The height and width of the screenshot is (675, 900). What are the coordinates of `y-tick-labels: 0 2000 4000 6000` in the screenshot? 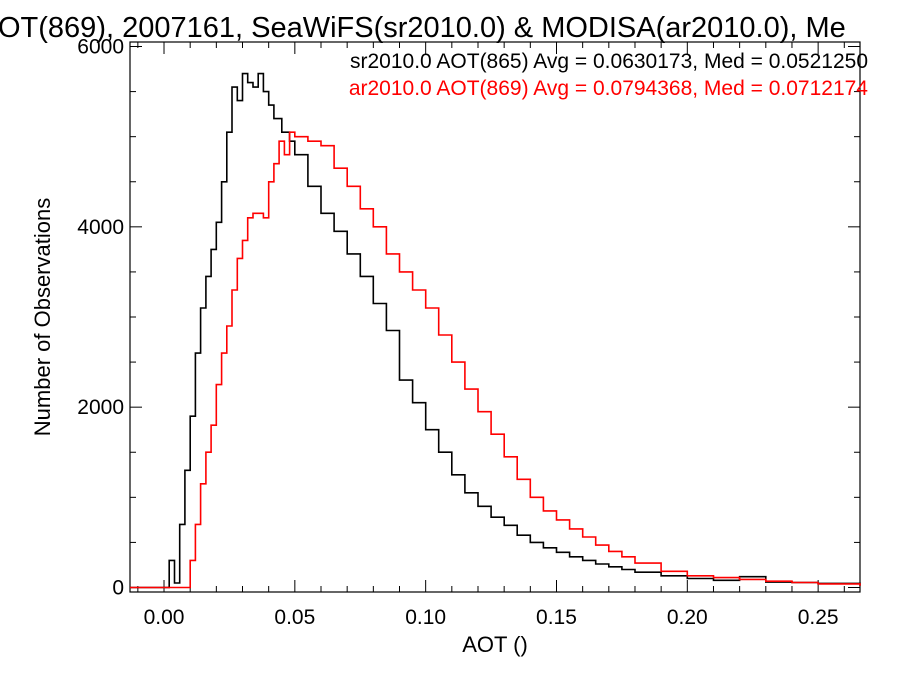 It's located at (100, 318).